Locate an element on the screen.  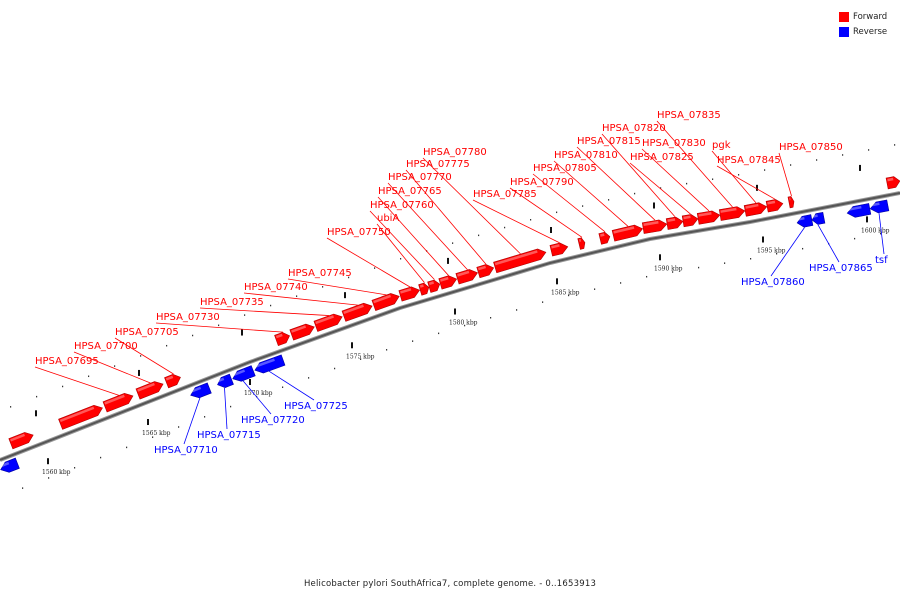
gene-label: pgk is located at coordinates (721, 145).